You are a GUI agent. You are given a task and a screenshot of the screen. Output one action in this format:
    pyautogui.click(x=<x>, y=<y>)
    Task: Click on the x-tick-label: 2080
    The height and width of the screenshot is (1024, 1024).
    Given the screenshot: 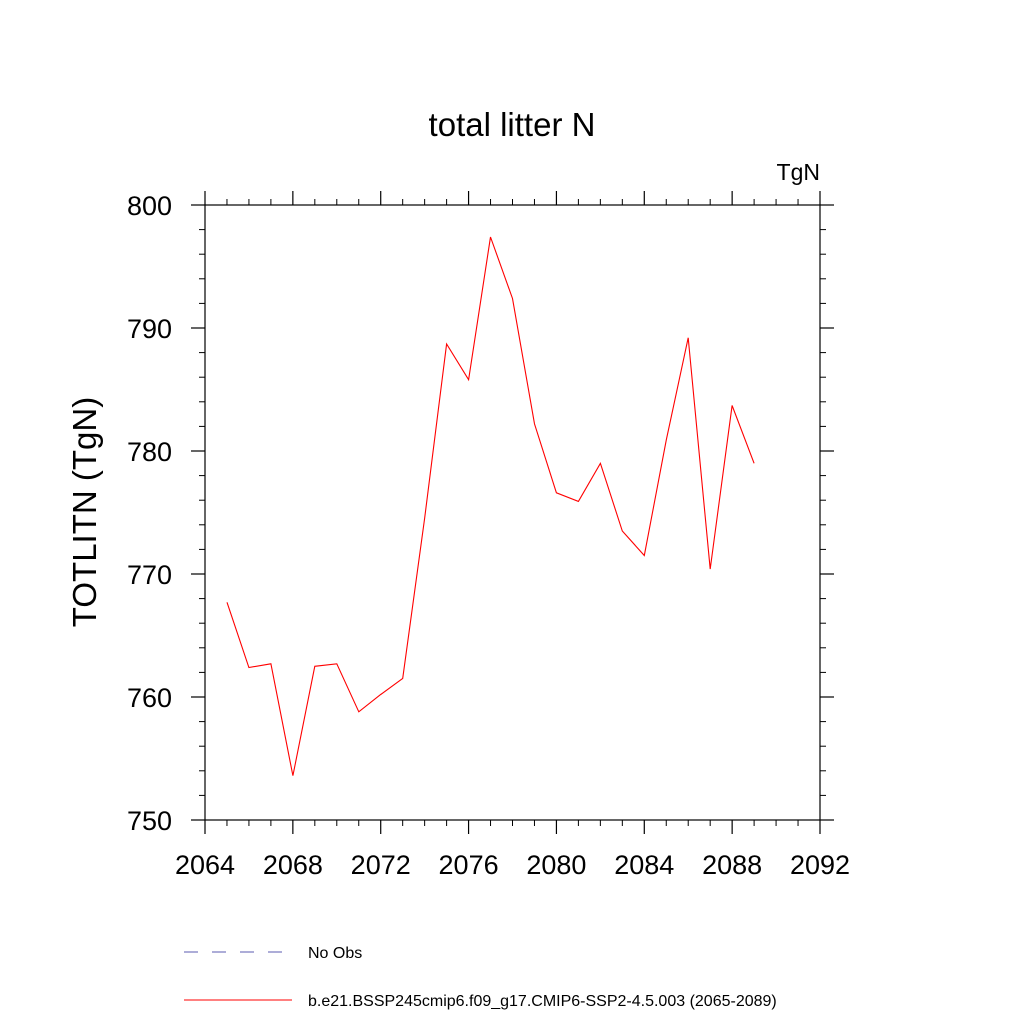 What is the action you would take?
    pyautogui.click(x=556, y=865)
    